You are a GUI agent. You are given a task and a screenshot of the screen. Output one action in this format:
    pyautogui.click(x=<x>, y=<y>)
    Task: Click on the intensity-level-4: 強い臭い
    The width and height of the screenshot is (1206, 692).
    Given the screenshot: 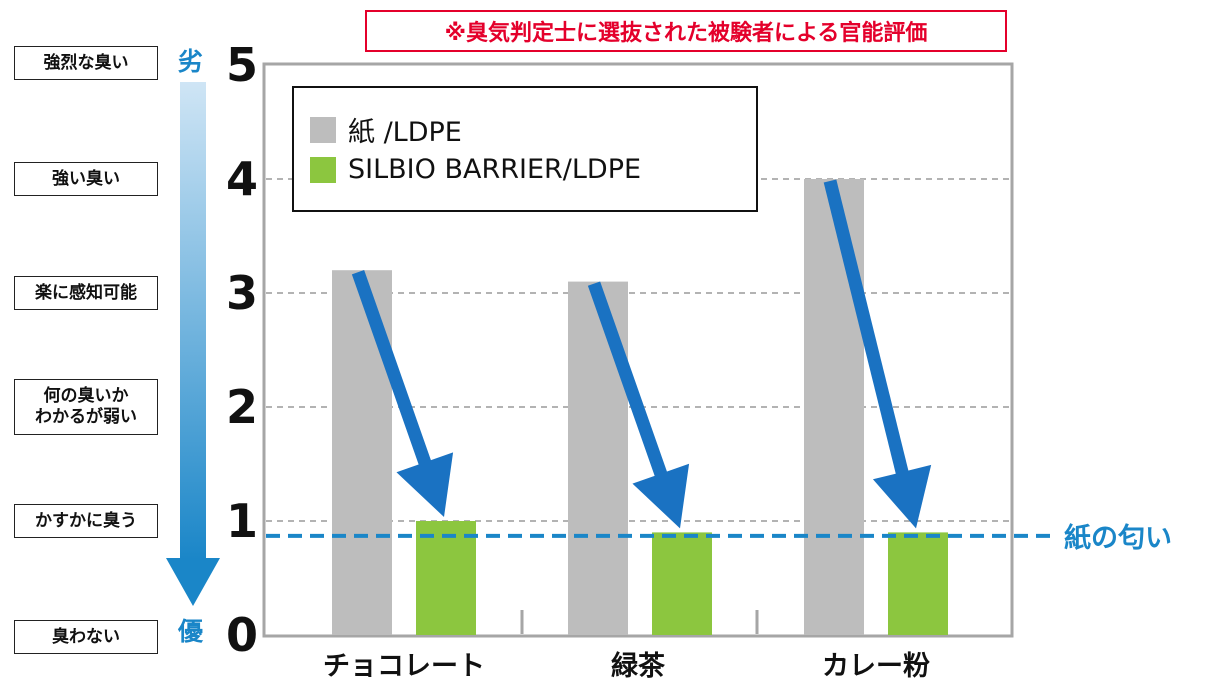 What is the action you would take?
    pyautogui.click(x=86, y=179)
    